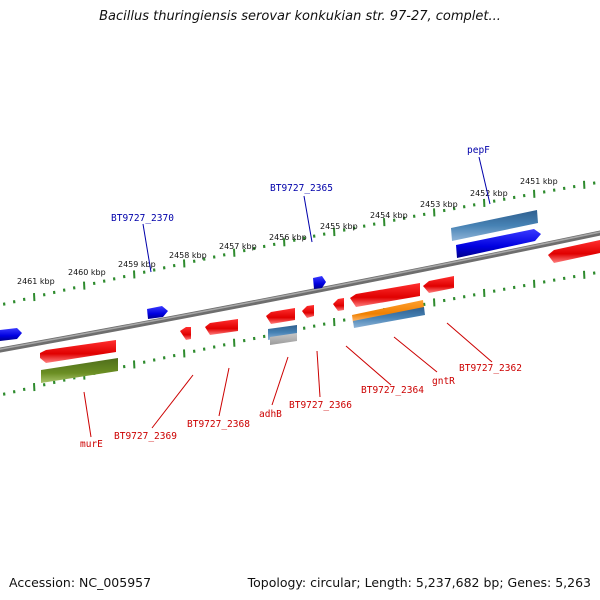 This screenshot has height=600, width=600. I want to click on ruler-label: 2454 kbp, so click(389, 215).